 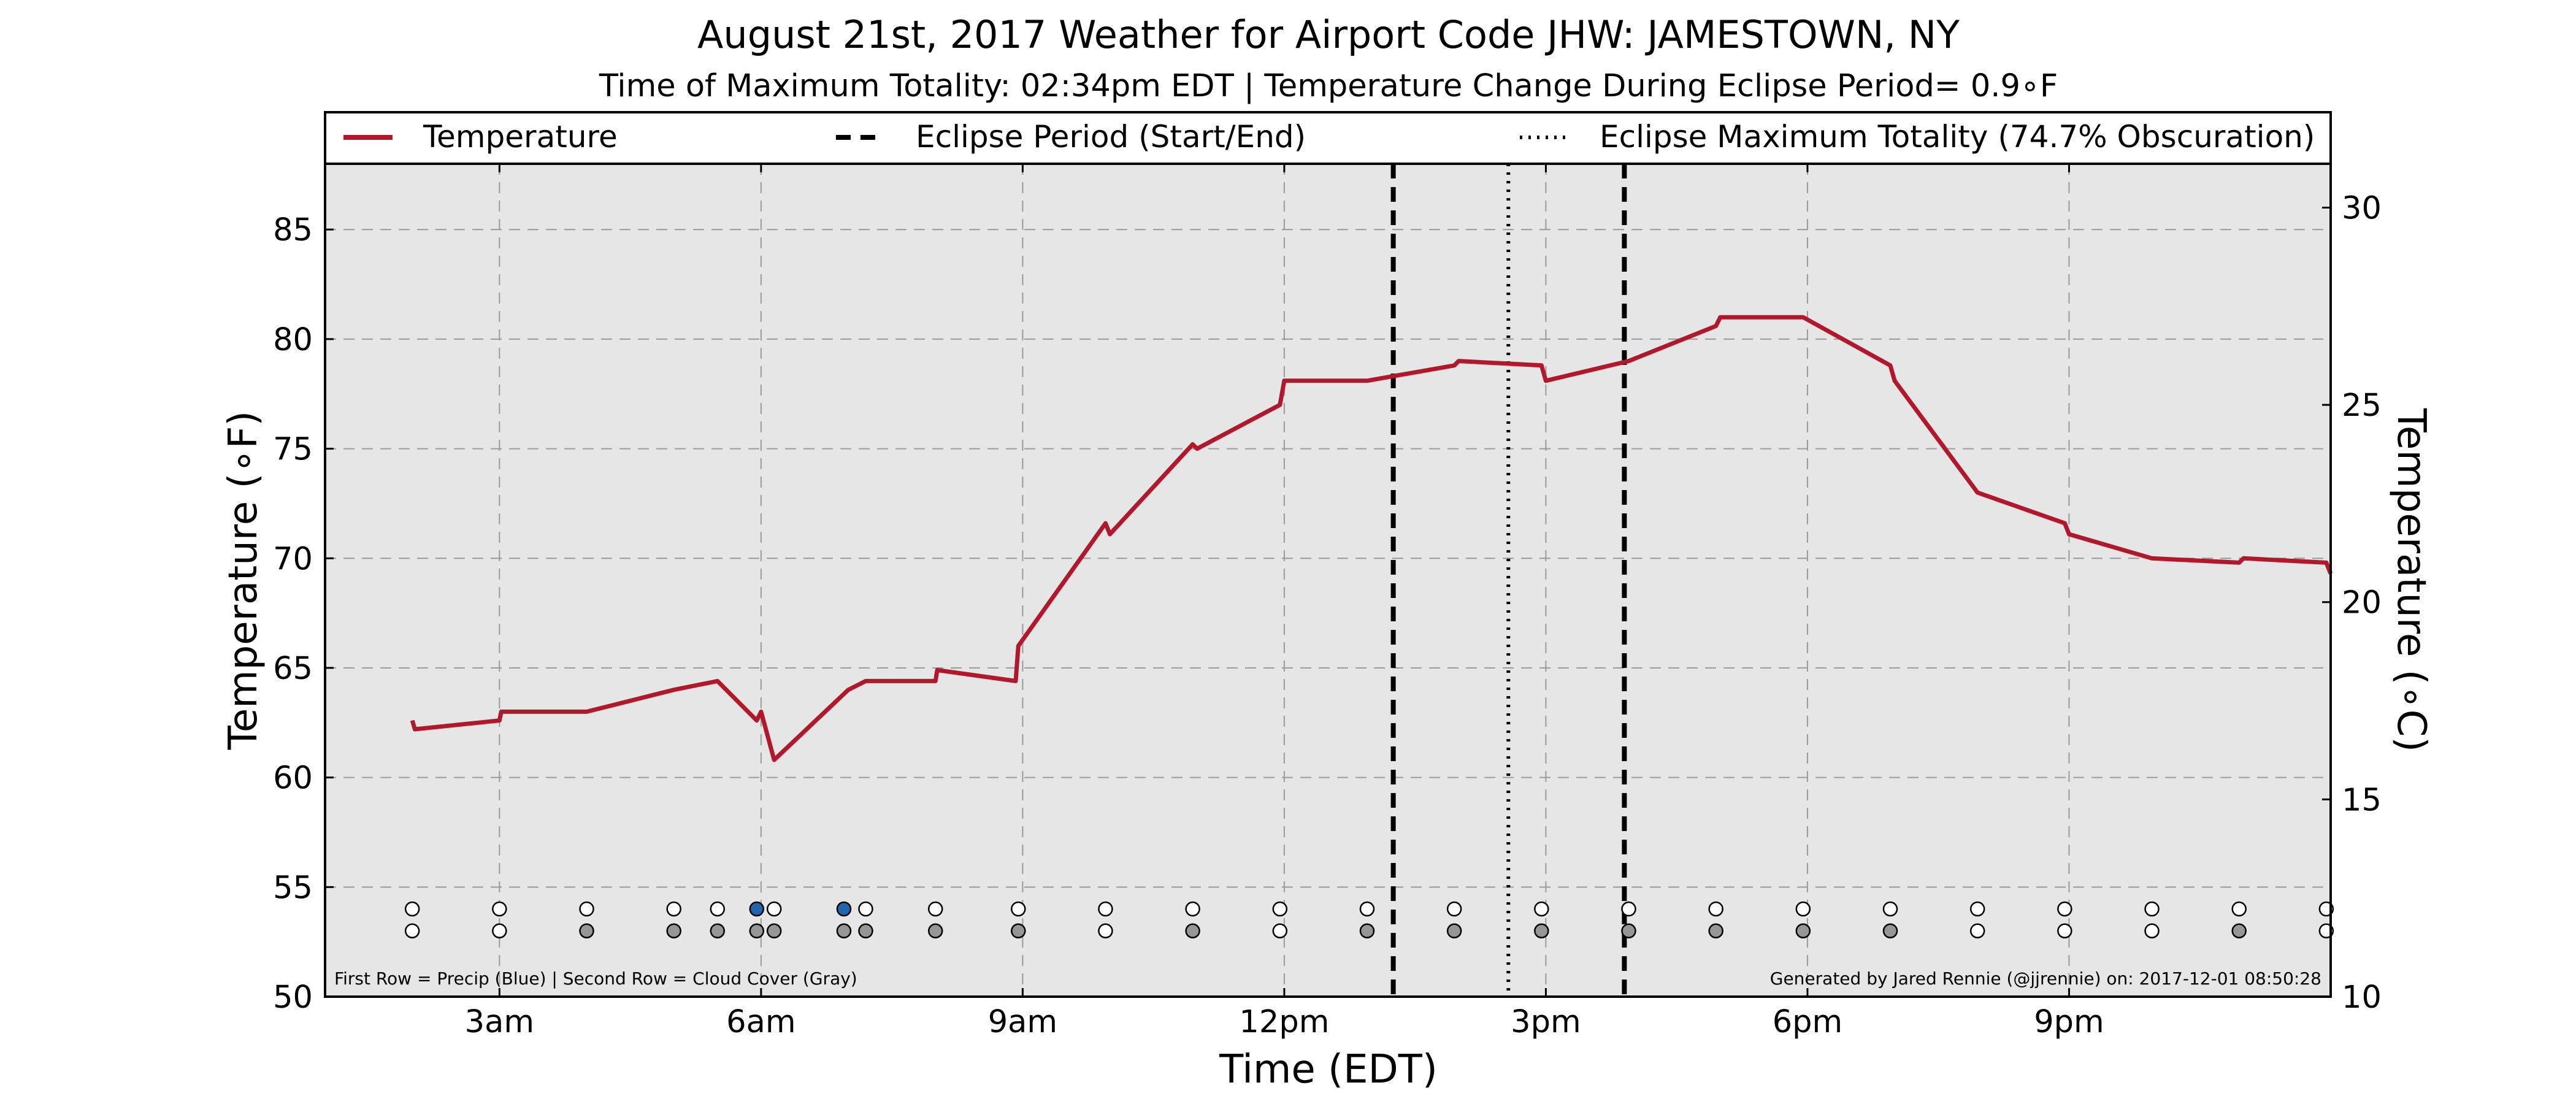 I want to click on eclipse-markers, so click(x=1508, y=580).